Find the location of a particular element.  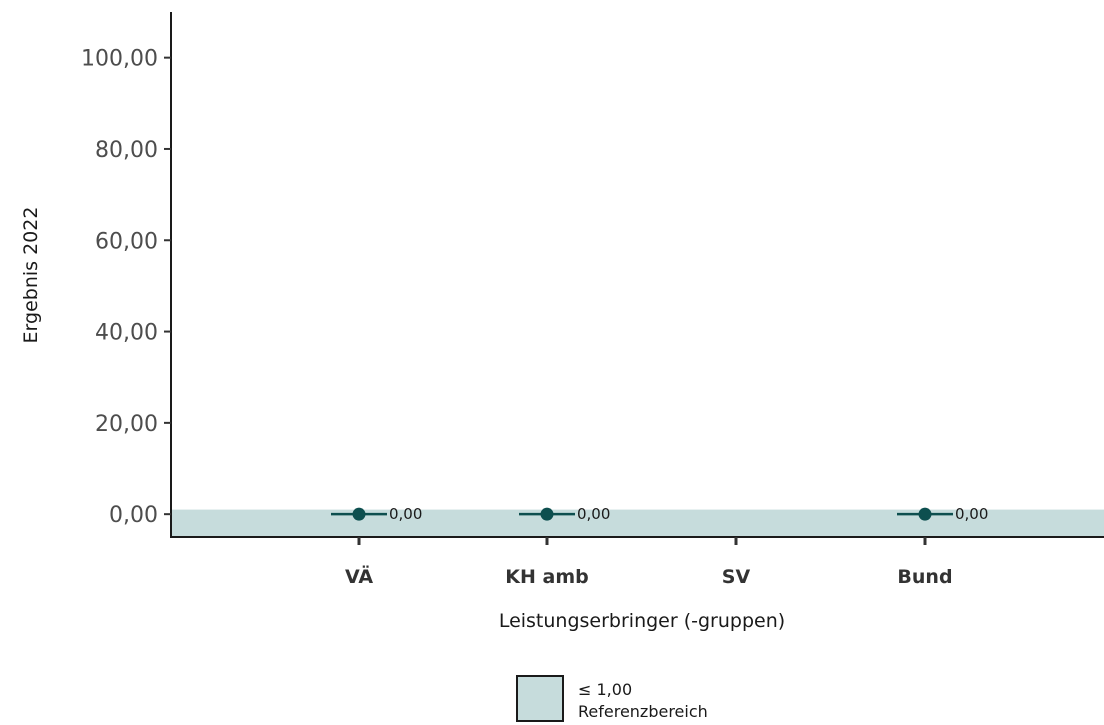

x-tick-label: Bund is located at coordinates (924, 577).